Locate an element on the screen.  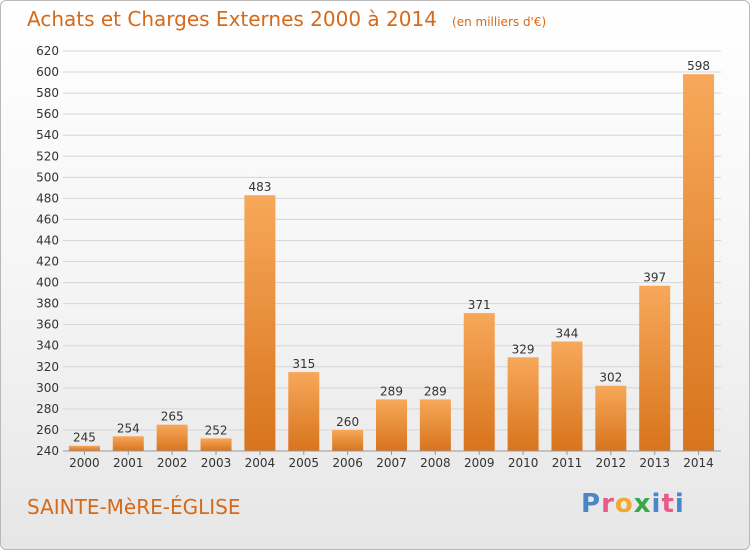
brand-letter: r is located at coordinates (608, 504).